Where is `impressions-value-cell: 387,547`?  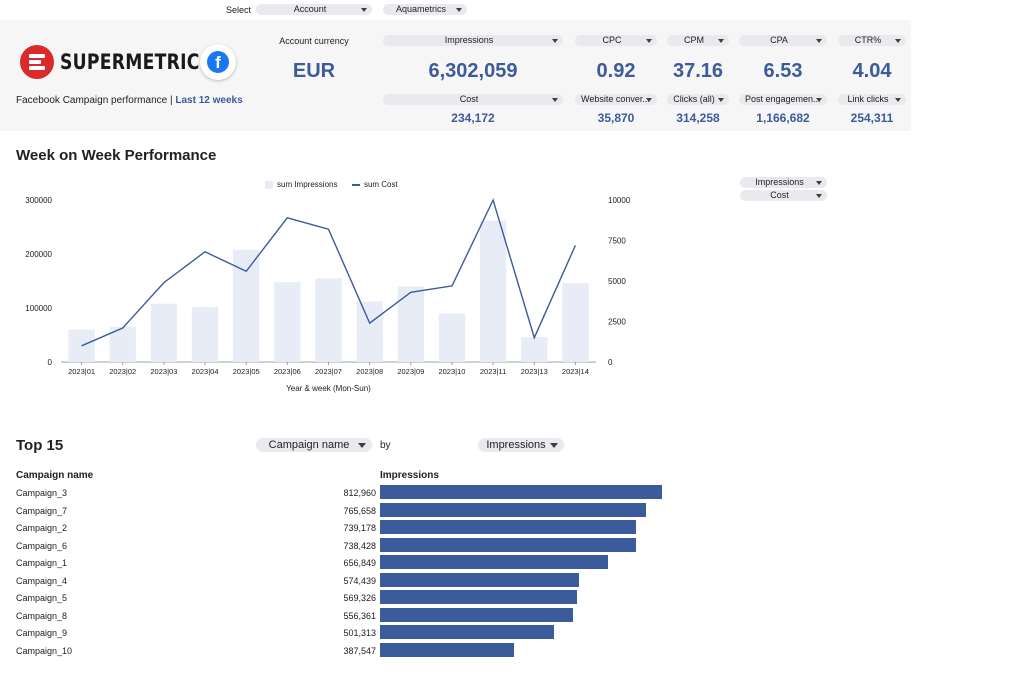
impressions-value-cell: 387,547 is located at coordinates (359, 650).